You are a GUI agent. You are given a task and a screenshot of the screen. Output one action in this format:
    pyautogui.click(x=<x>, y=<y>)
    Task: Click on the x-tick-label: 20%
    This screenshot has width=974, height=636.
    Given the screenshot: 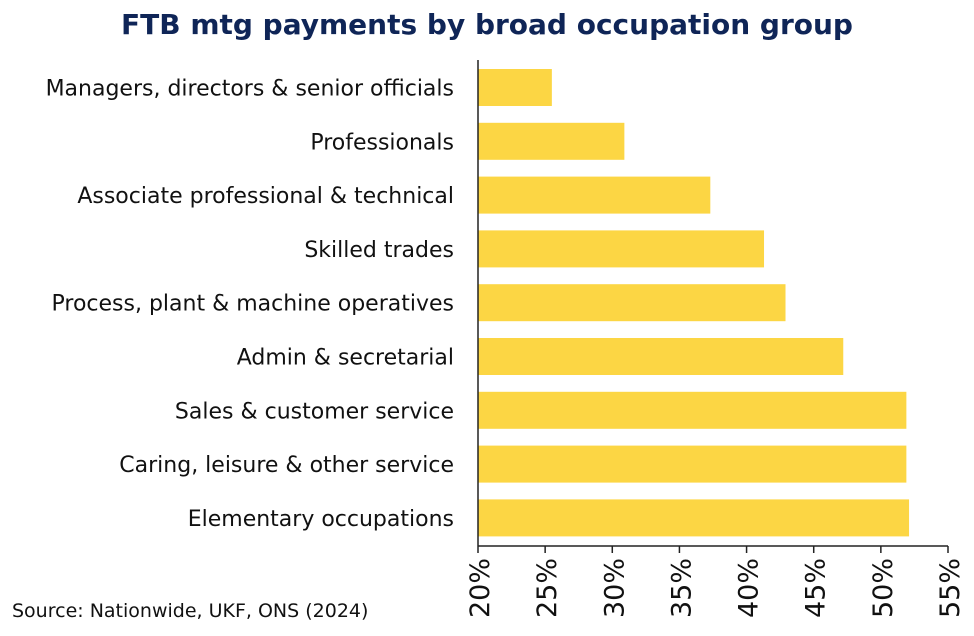 What is the action you would take?
    pyautogui.click(x=480, y=588)
    